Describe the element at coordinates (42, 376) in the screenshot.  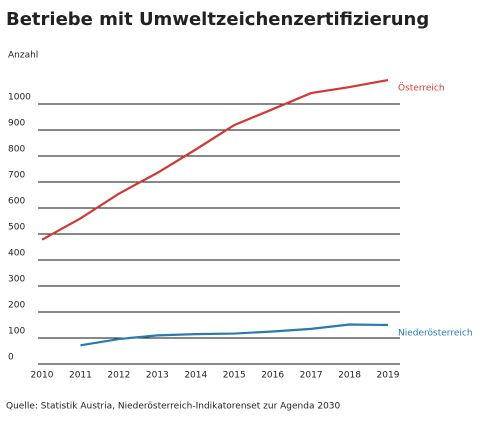
I see `x-tick-label: 2010` at that location.